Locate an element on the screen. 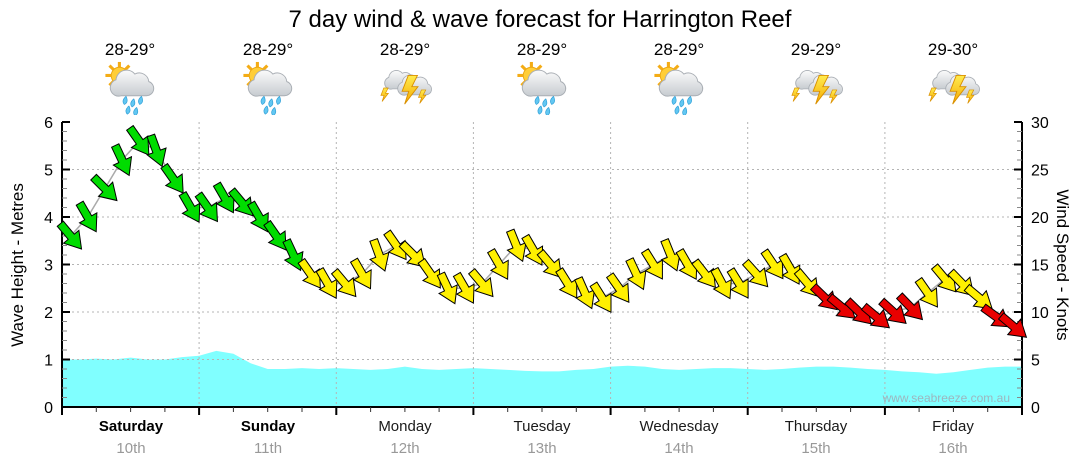 The height and width of the screenshot is (475, 1080). right-tick-label: 10 is located at coordinates (1040, 313).